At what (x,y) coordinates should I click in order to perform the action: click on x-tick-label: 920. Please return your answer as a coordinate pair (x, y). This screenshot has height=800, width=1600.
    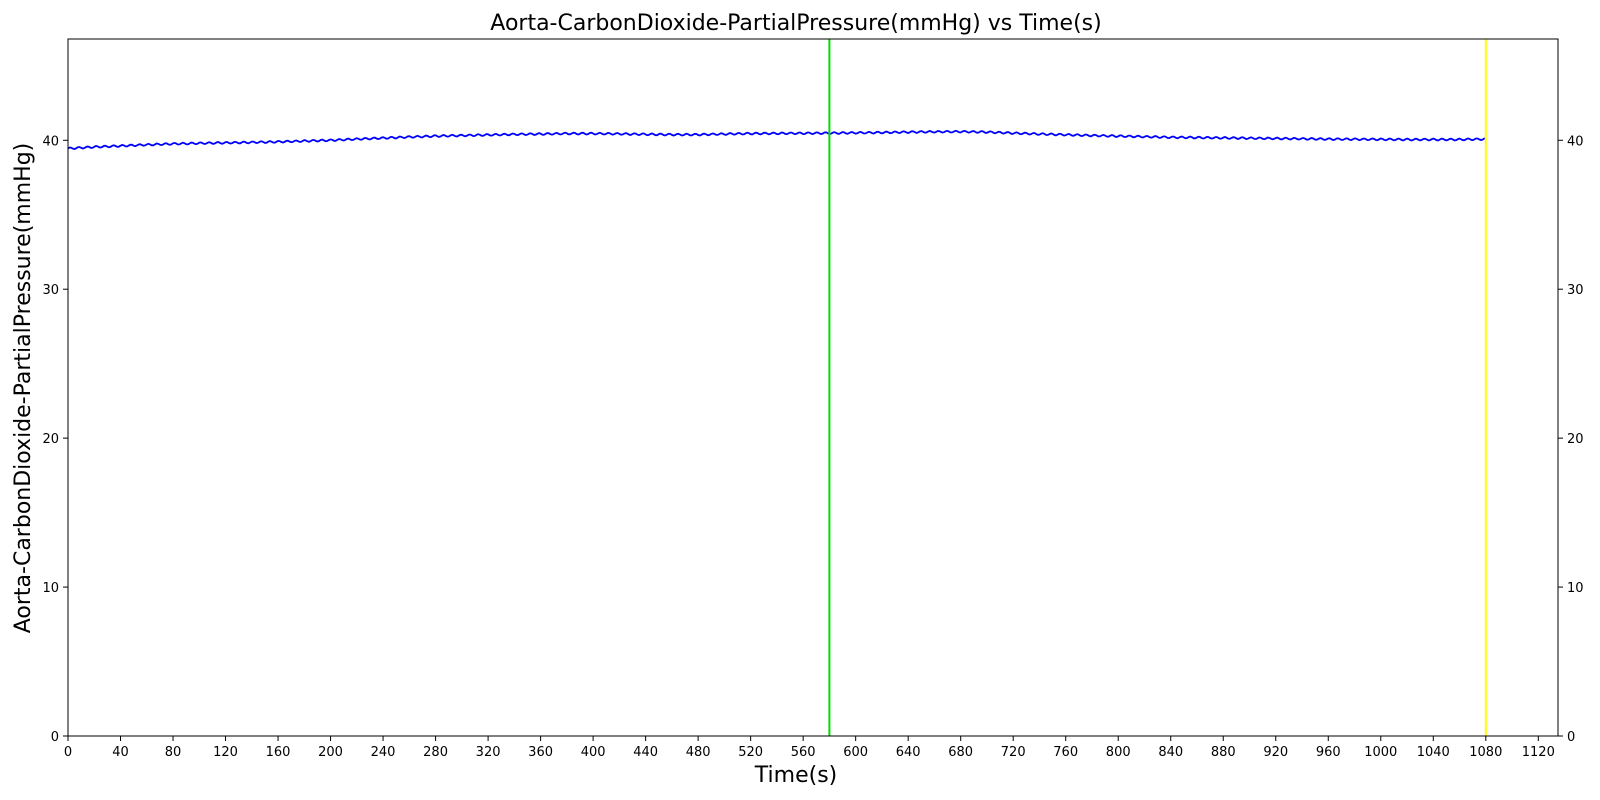
    Looking at the image, I should click on (1275, 752).